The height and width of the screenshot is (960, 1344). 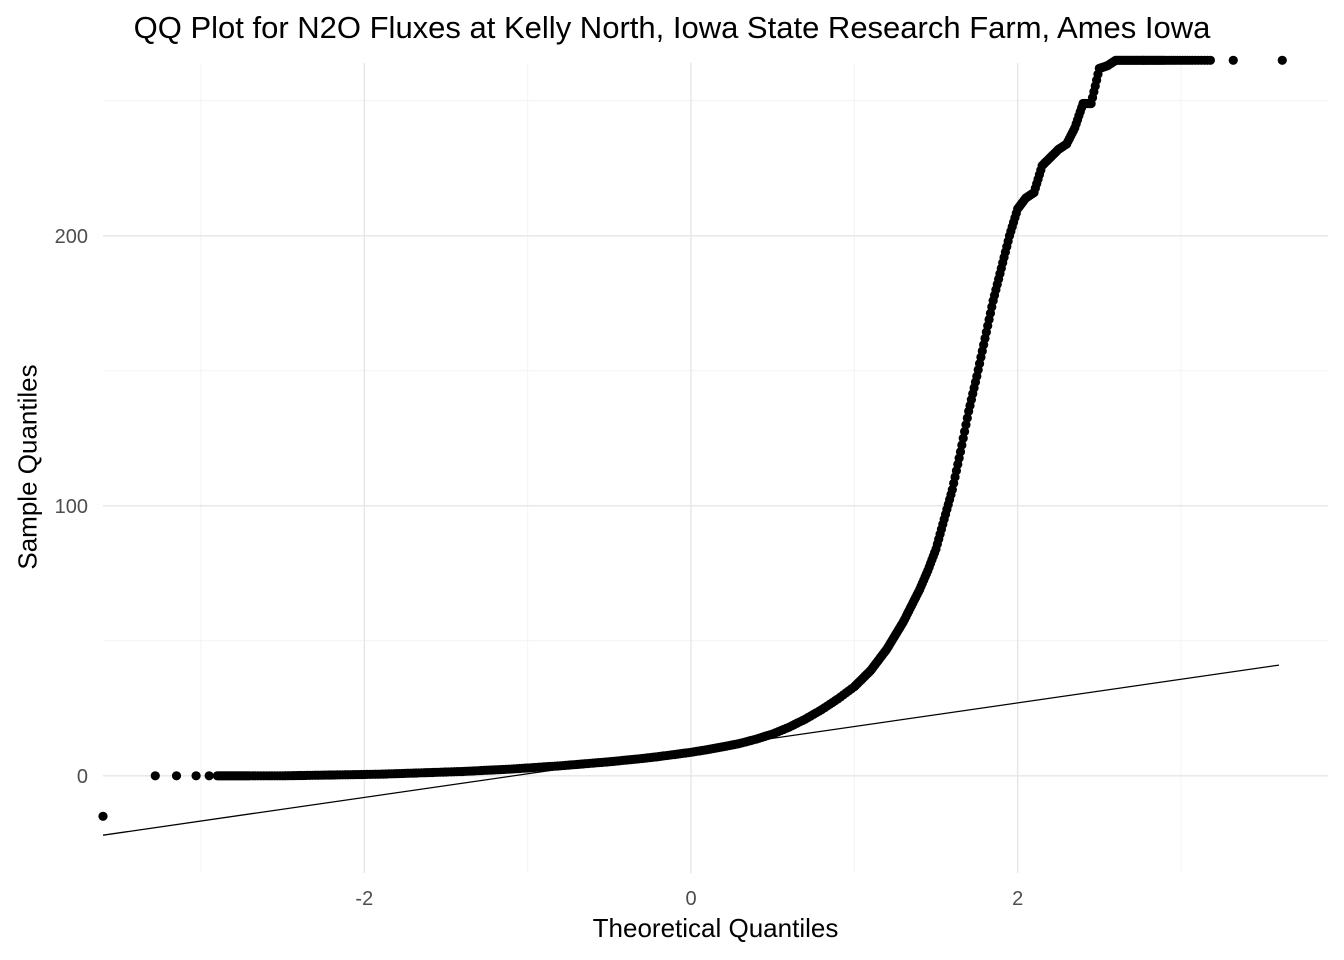 I want to click on x-tick-label: 0, so click(x=690, y=899).